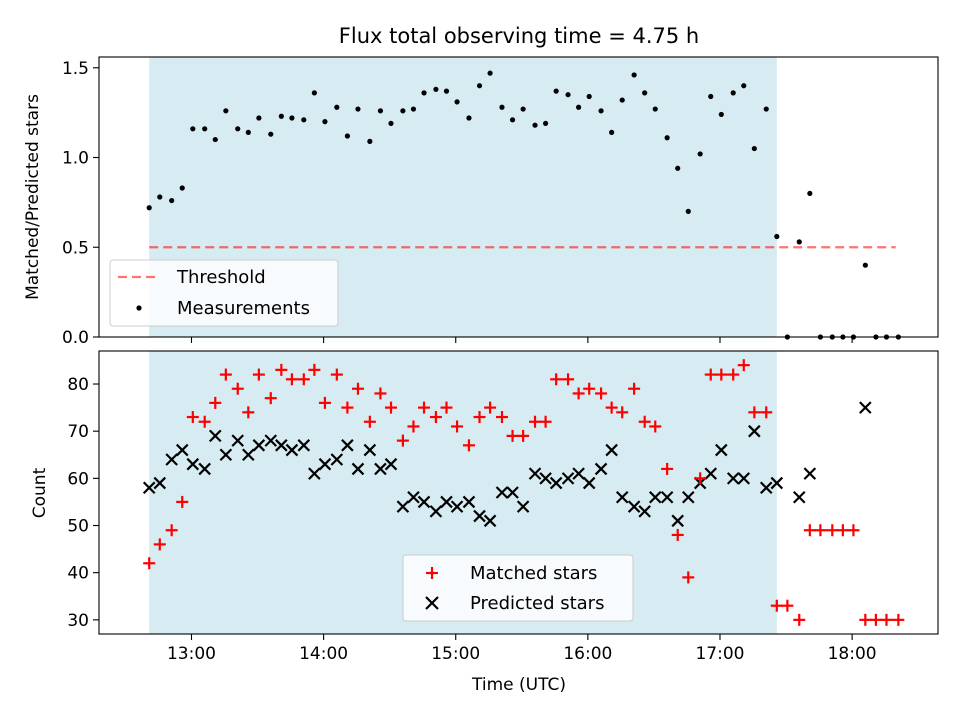 This screenshot has width=960, height=720. I want to click on legend-threshold-label: Threshold, so click(221, 277).